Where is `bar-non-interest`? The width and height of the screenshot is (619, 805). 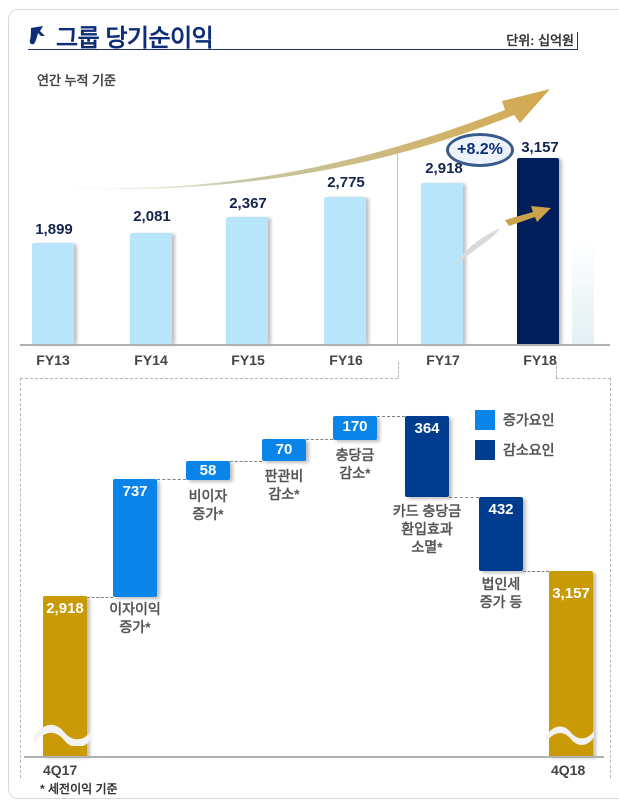
bar-non-interest is located at coordinates (208, 470).